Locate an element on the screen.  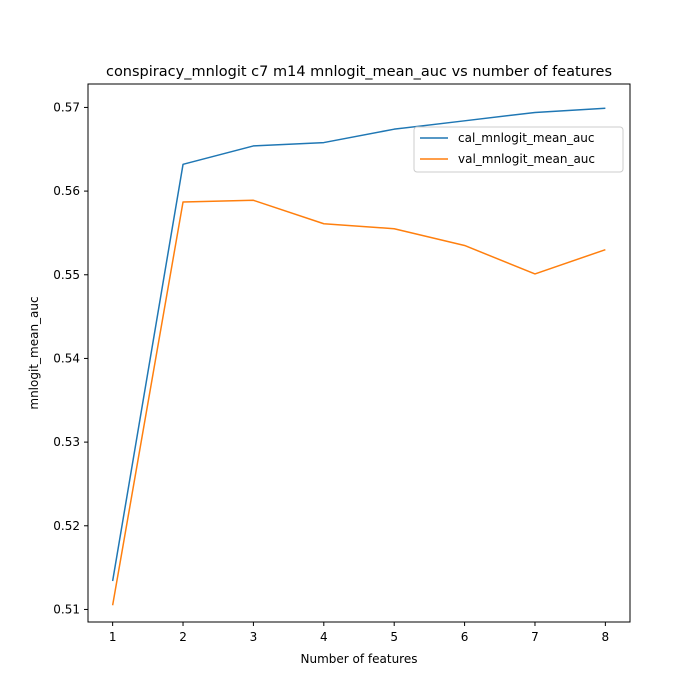
x-tick-label: 6 is located at coordinates (465, 637).